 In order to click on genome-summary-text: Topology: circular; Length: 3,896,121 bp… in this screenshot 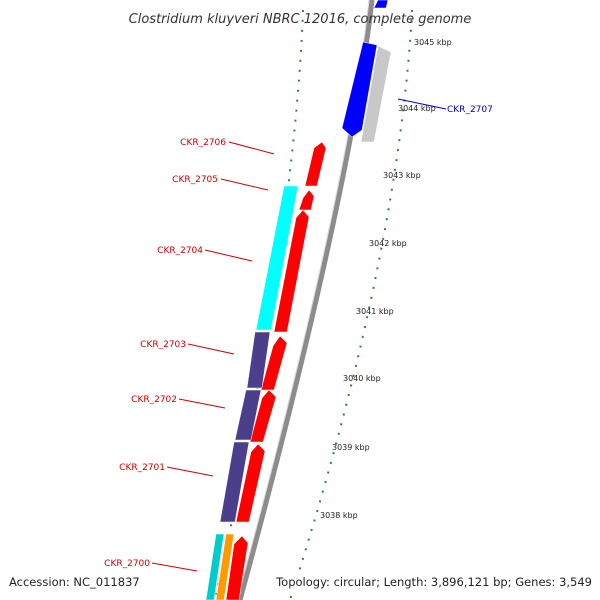, I will do `click(433, 582)`.